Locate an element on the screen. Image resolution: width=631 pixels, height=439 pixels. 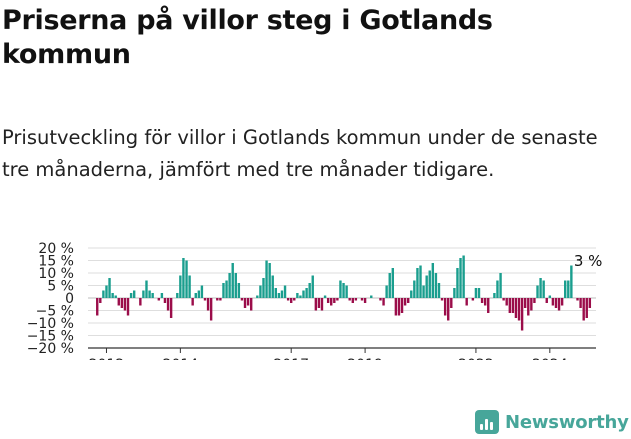
y-tick-label: 10 % is located at coordinates (56, 274).